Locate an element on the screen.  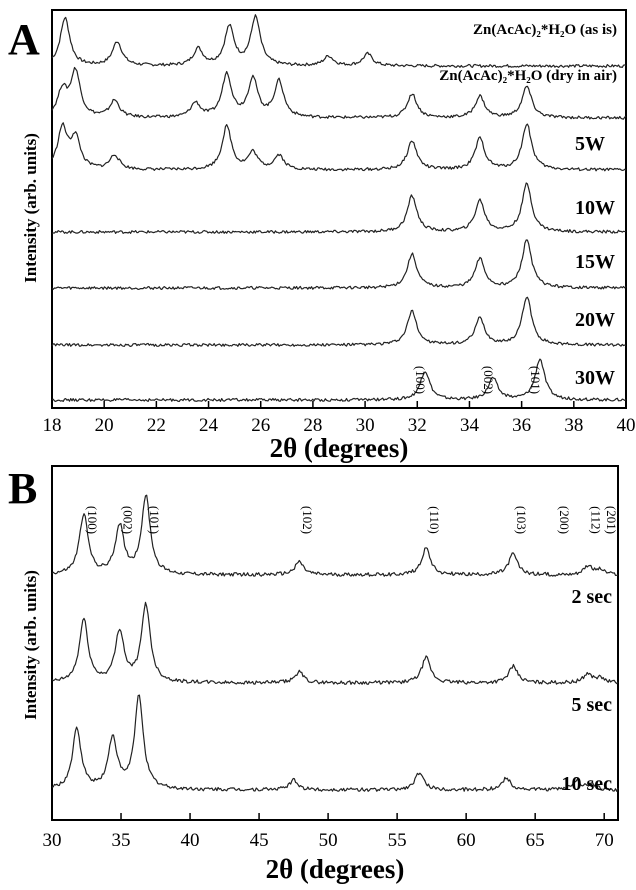
panel-a-xlabel: 2θ (degrees) is located at coordinates (339, 448).